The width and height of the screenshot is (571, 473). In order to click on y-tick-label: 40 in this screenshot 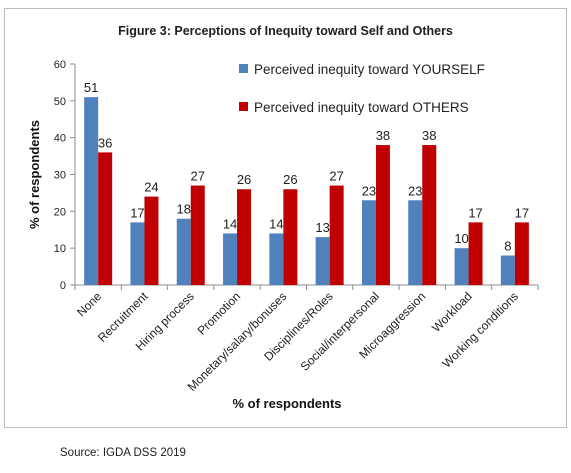, I will do `click(60, 139)`.